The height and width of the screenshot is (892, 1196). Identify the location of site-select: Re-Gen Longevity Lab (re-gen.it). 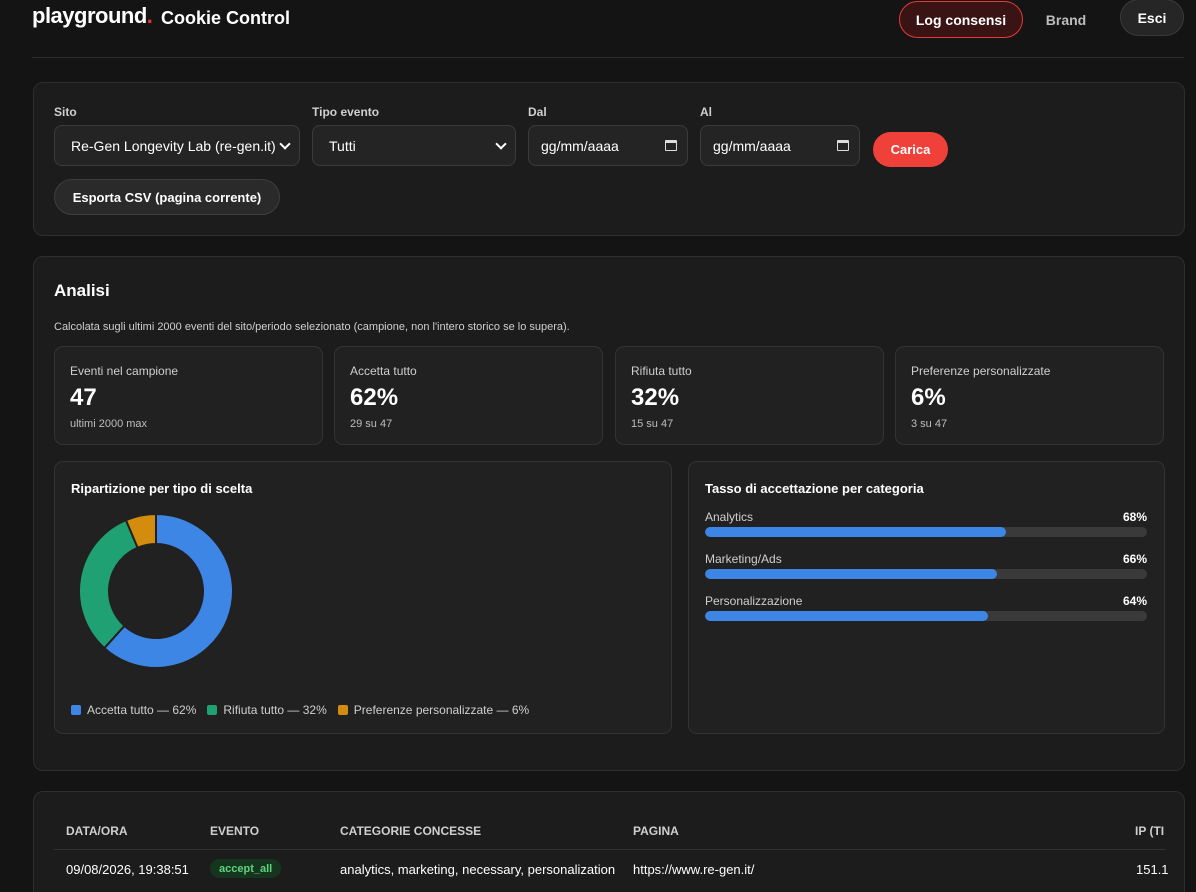
(177, 145).